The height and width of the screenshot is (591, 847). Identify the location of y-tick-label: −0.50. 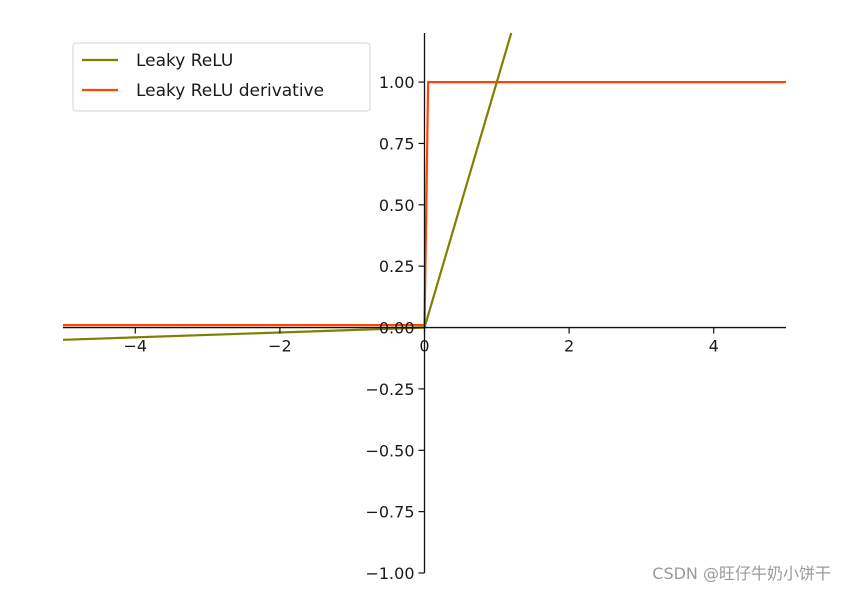
(389, 450).